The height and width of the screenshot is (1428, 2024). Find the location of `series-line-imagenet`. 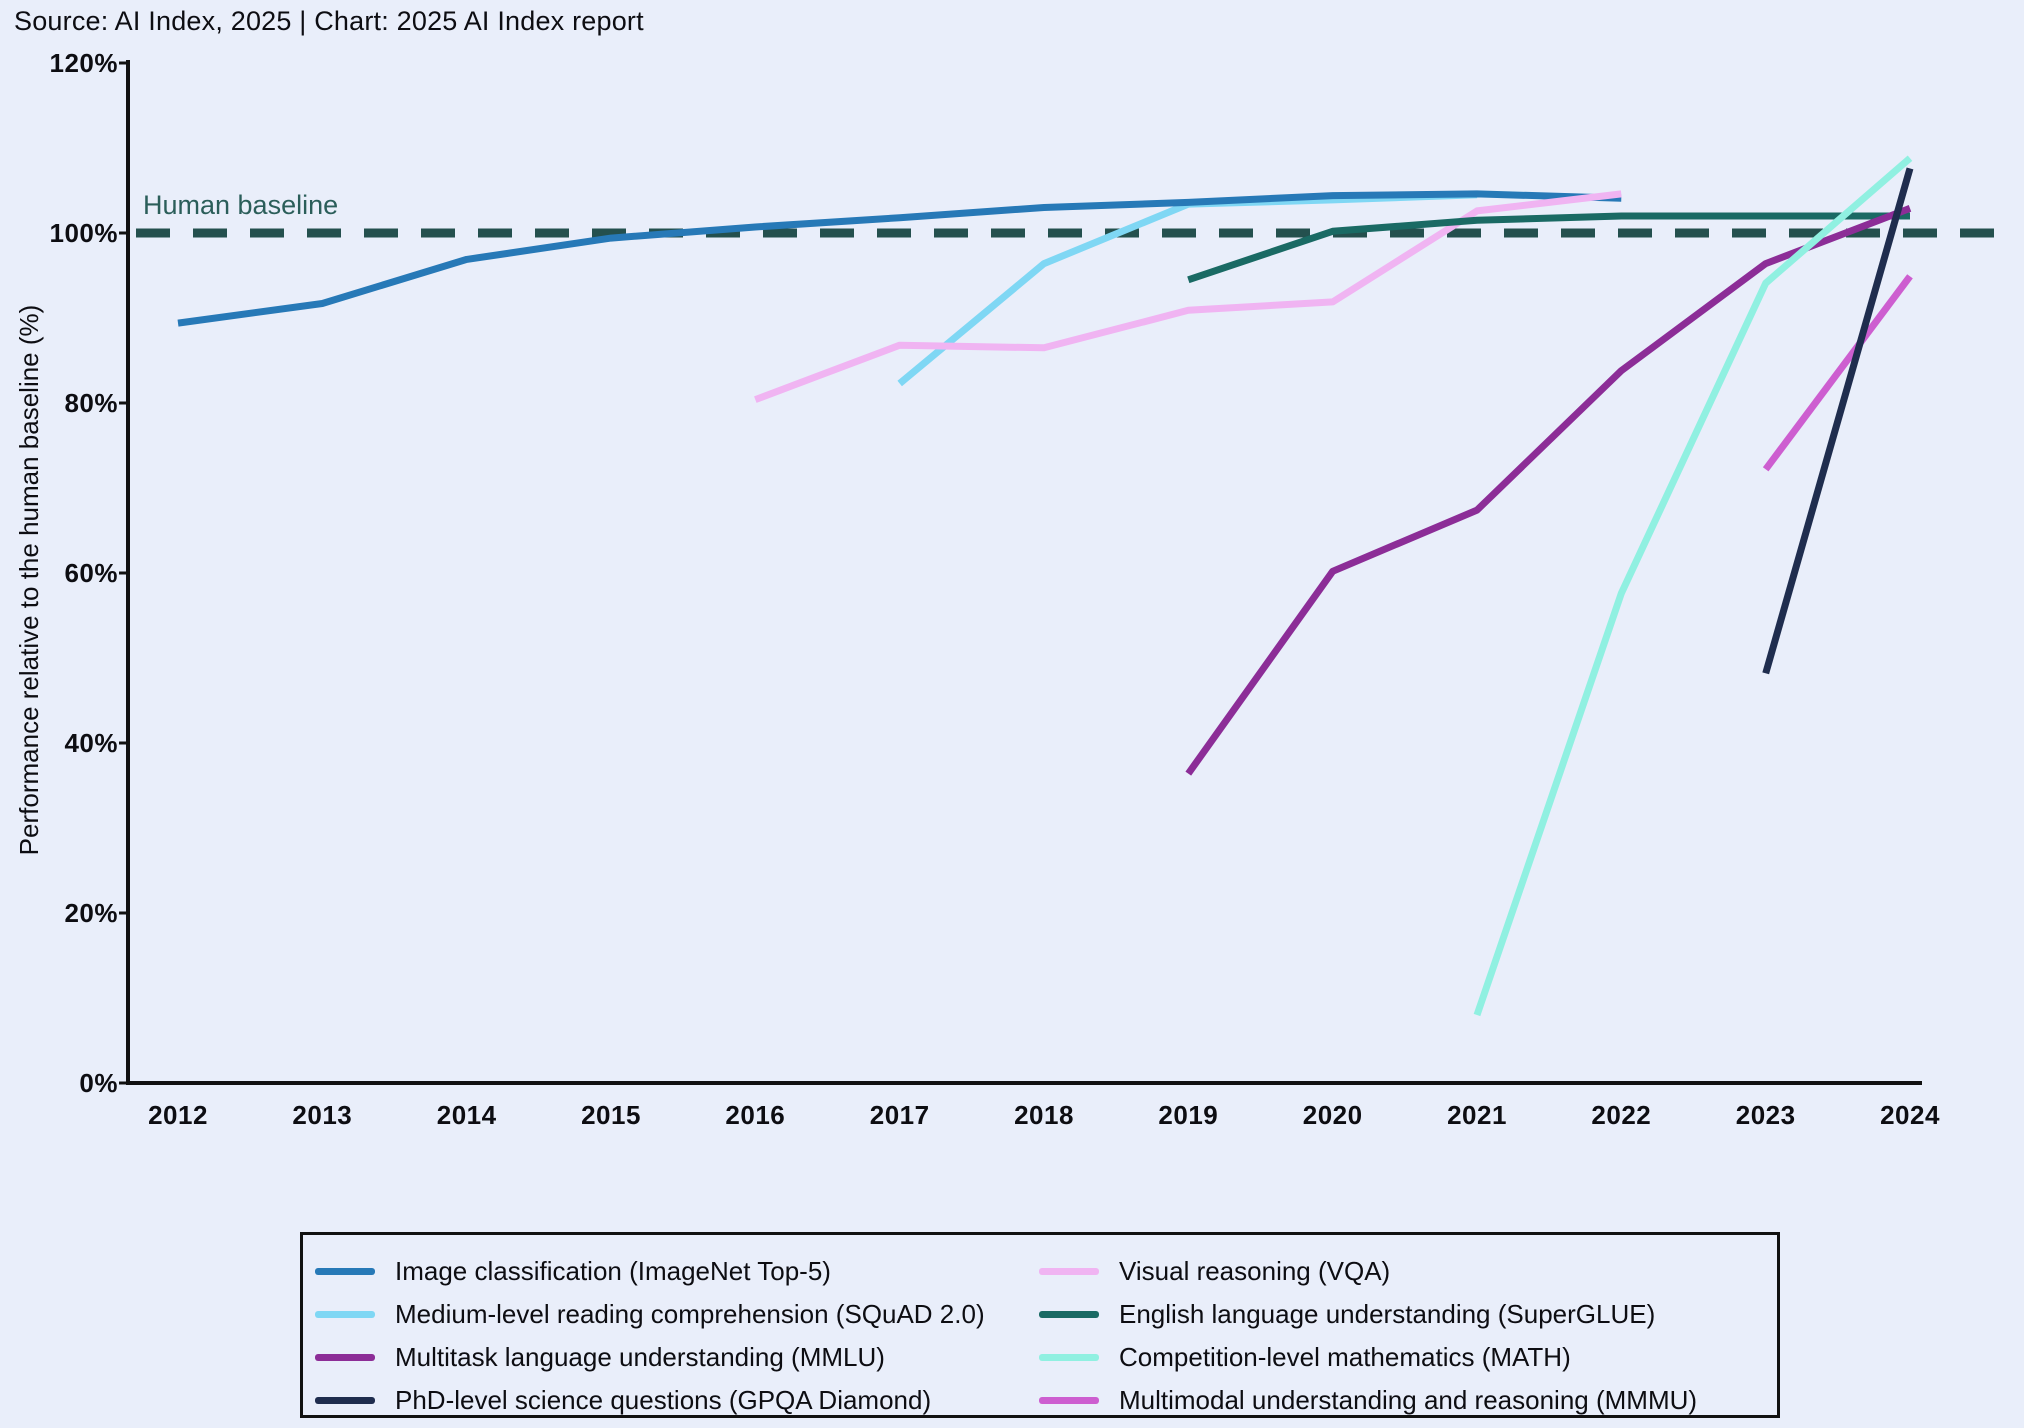

series-line-imagenet is located at coordinates (899, 258).